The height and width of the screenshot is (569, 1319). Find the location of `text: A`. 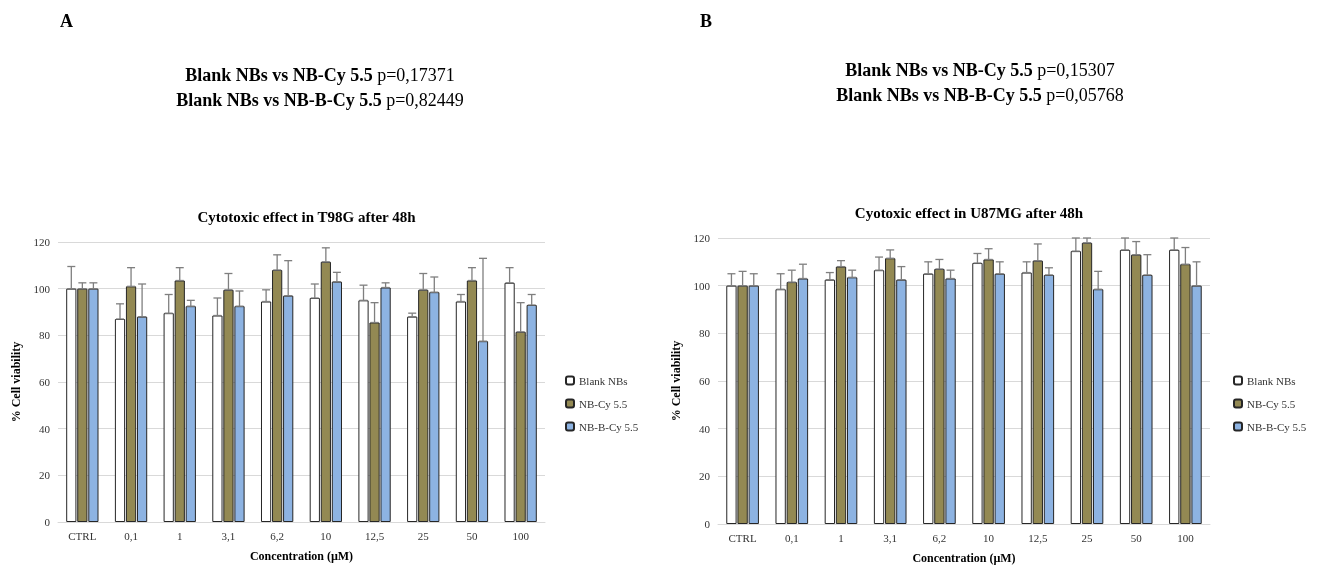

text: A is located at coordinates (66, 21).